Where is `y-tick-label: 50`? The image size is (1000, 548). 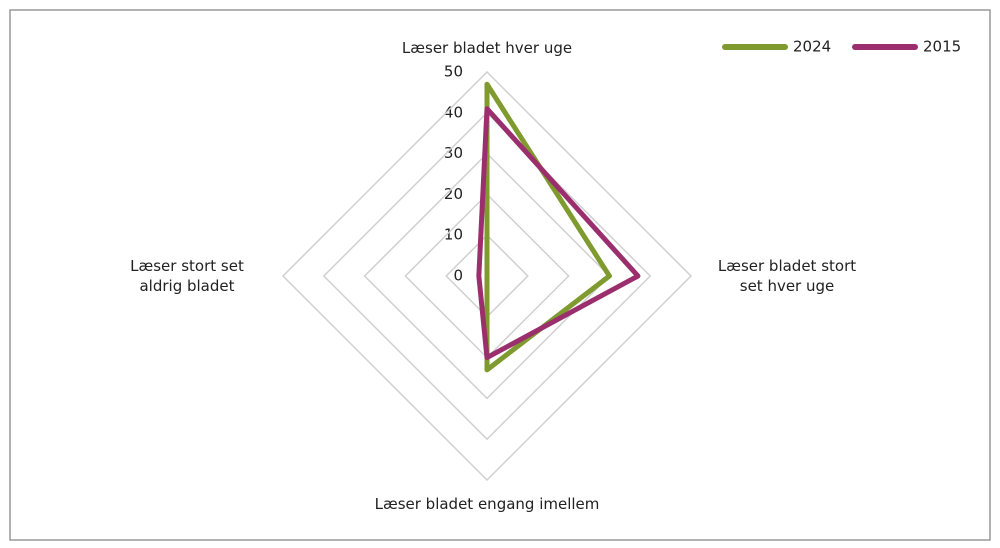 y-tick-label: 50 is located at coordinates (453, 72).